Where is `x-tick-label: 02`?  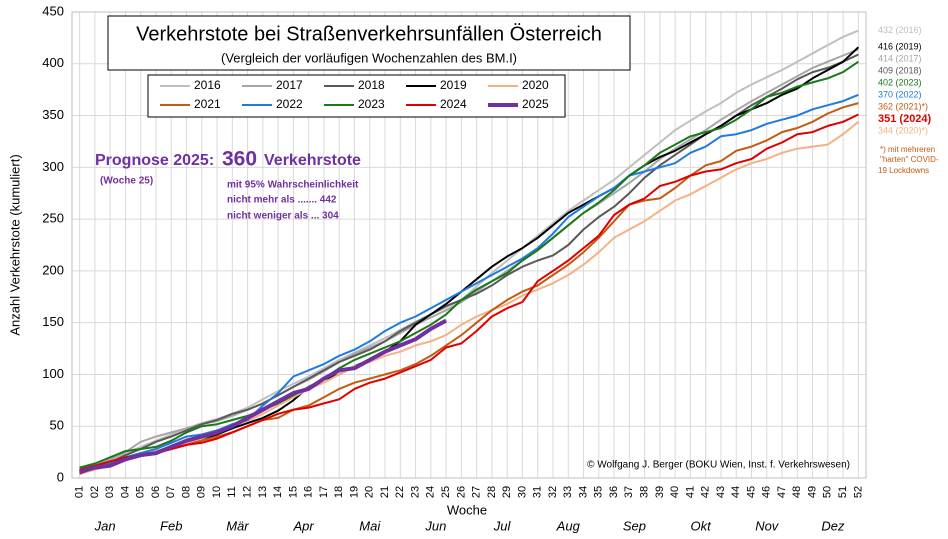
x-tick-label: 02 is located at coordinates (95, 492).